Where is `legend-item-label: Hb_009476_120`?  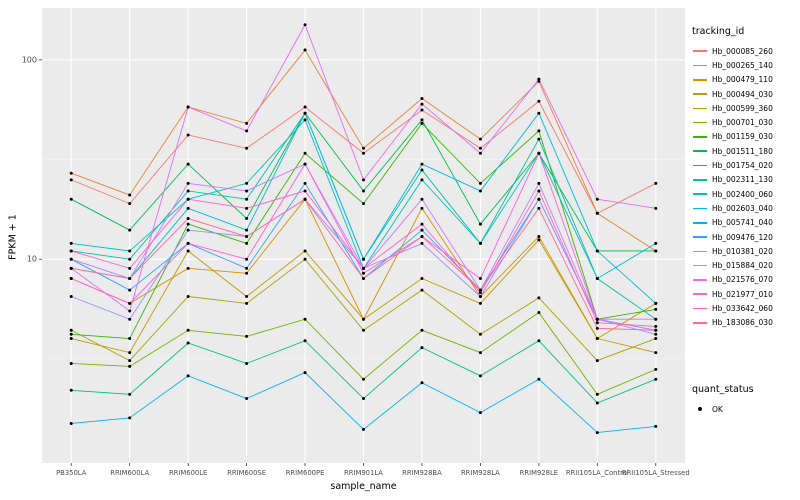 legend-item-label: Hb_009476_120 is located at coordinates (742, 237).